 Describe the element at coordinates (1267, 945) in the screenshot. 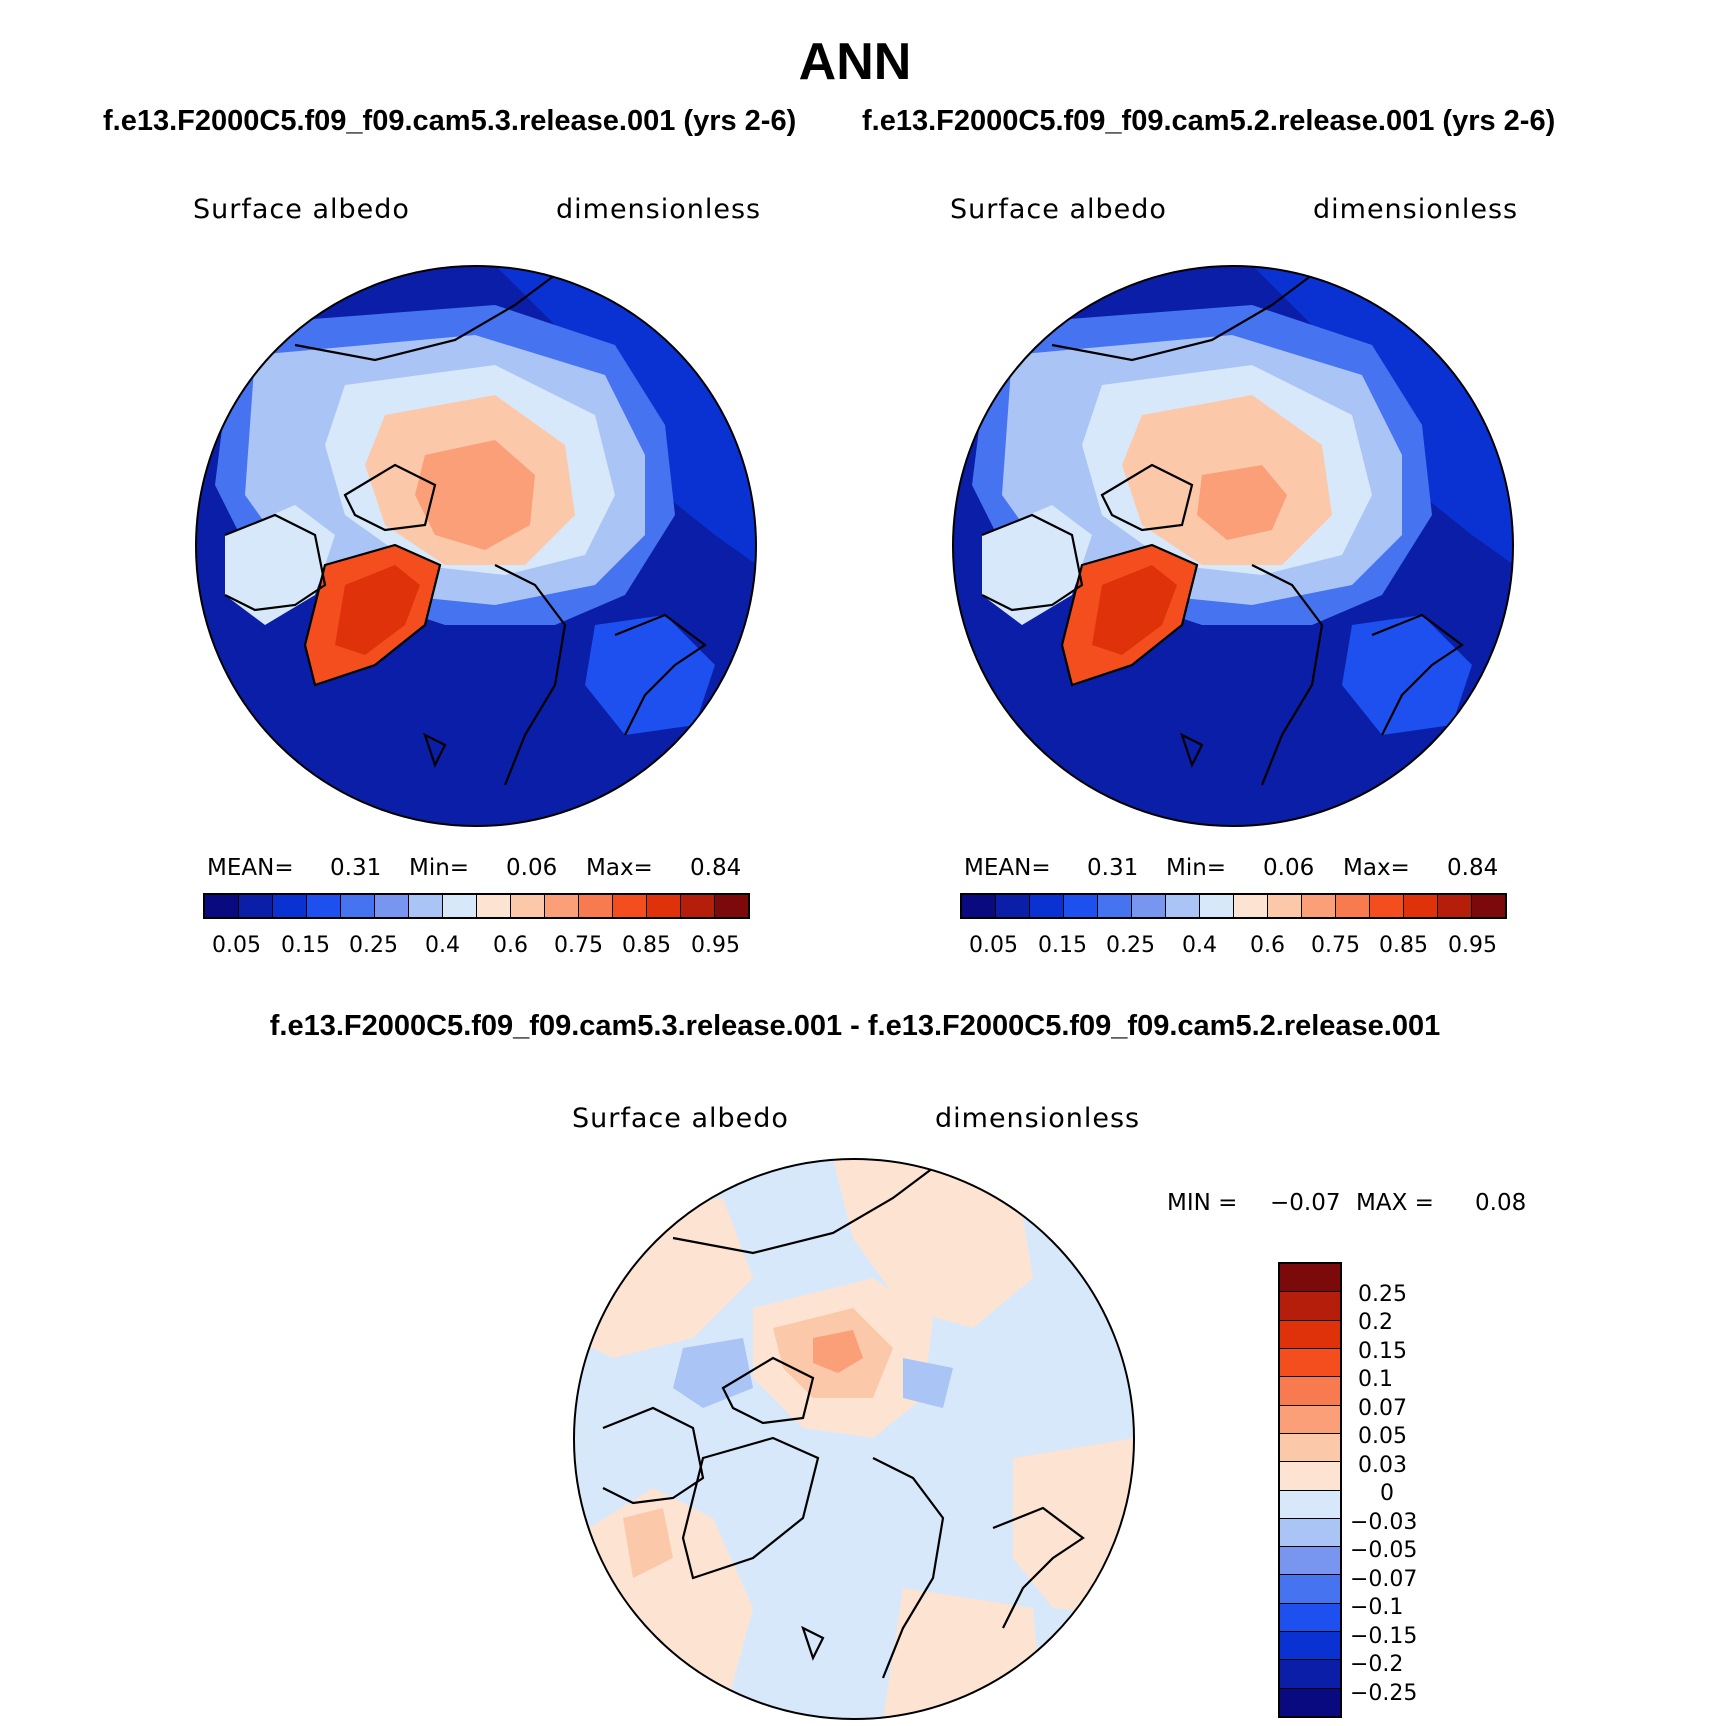

I see `cb2-tick: 0.6` at that location.